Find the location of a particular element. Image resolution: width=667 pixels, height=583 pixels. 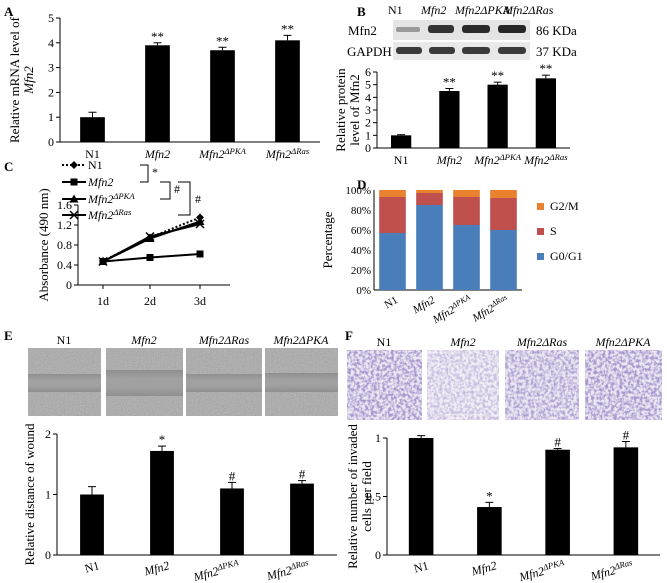

legend-label: G0/G1 is located at coordinates (566, 256).